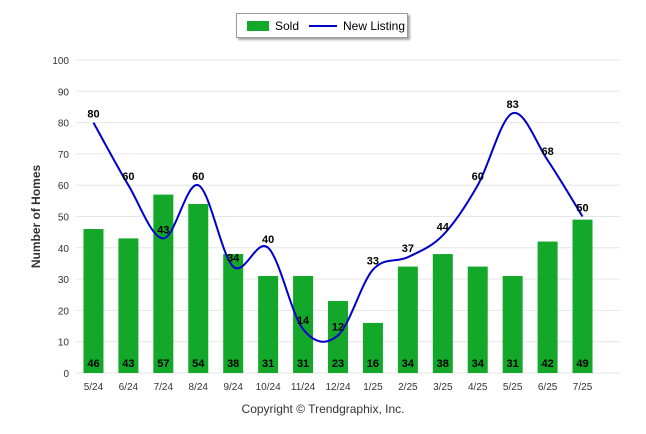  I want to click on sold-data-label: 16, so click(373, 364).